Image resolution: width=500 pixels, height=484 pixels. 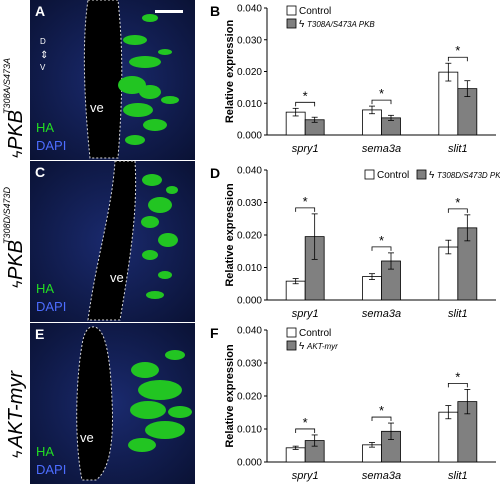 I want to click on side-label-a-sup: T308A/S473A, so click(x=7, y=86).